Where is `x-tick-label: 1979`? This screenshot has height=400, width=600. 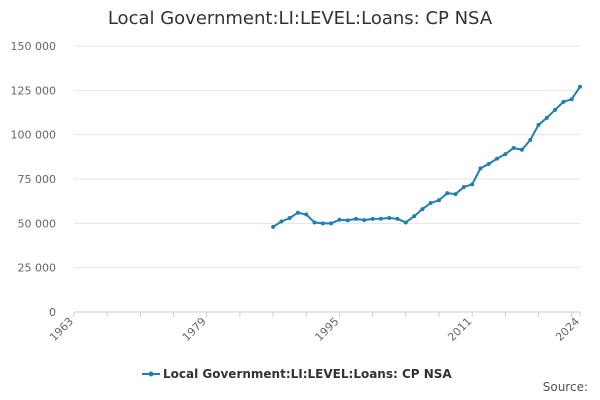
x-tick-label: 1979 is located at coordinates (194, 329).